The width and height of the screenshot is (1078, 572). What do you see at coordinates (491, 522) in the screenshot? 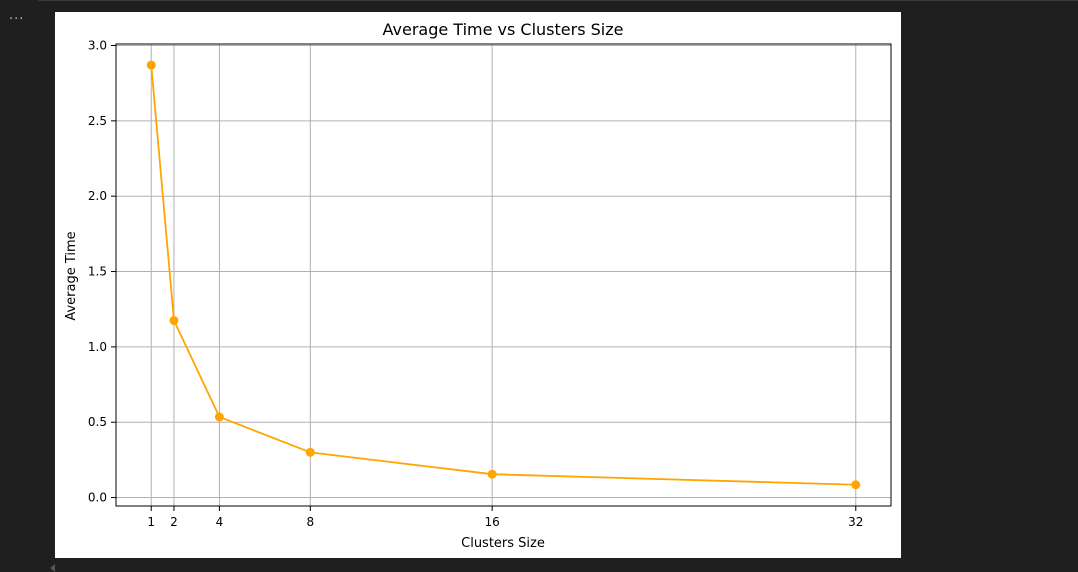
I see `x-tick-label: 16` at bounding box center [491, 522].